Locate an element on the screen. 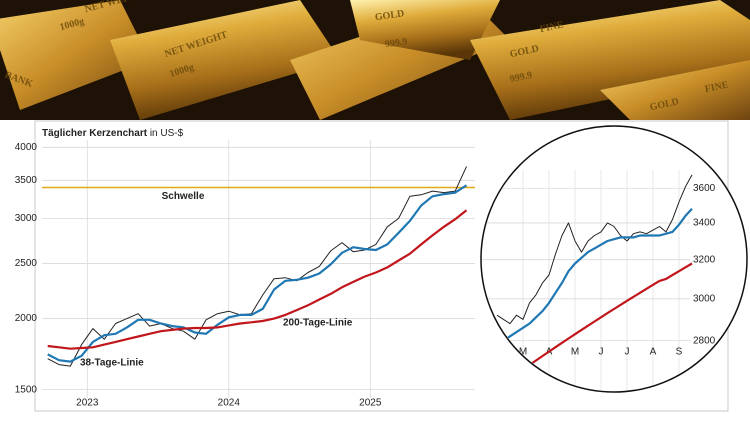 Image resolution: width=750 pixels, height=421 pixels. y-tick-label: 3400 is located at coordinates (704, 223).